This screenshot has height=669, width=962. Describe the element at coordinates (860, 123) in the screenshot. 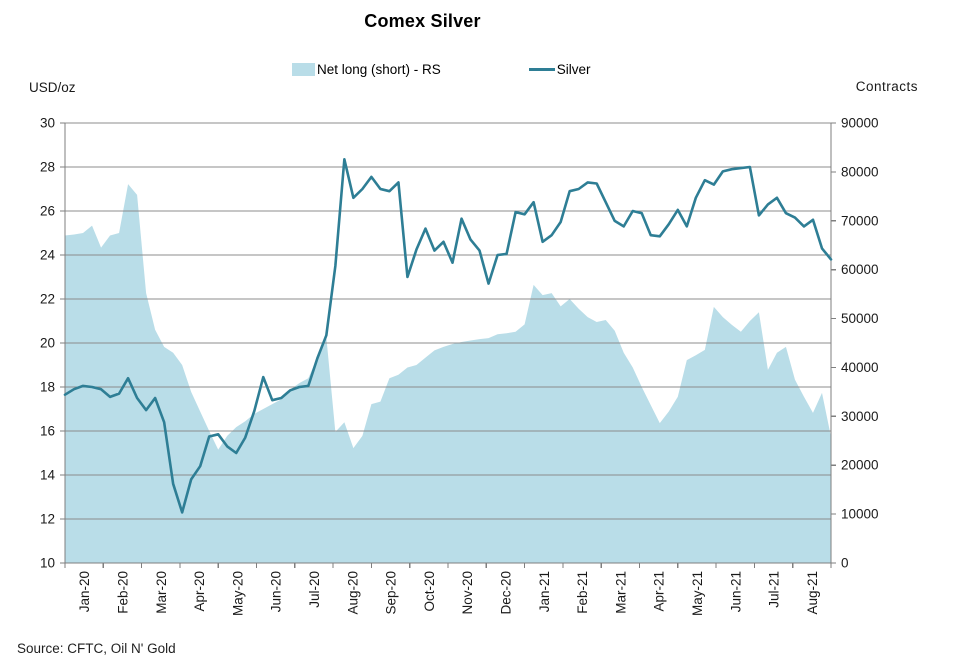

I see `right-axis-tick-label: 90000` at that location.